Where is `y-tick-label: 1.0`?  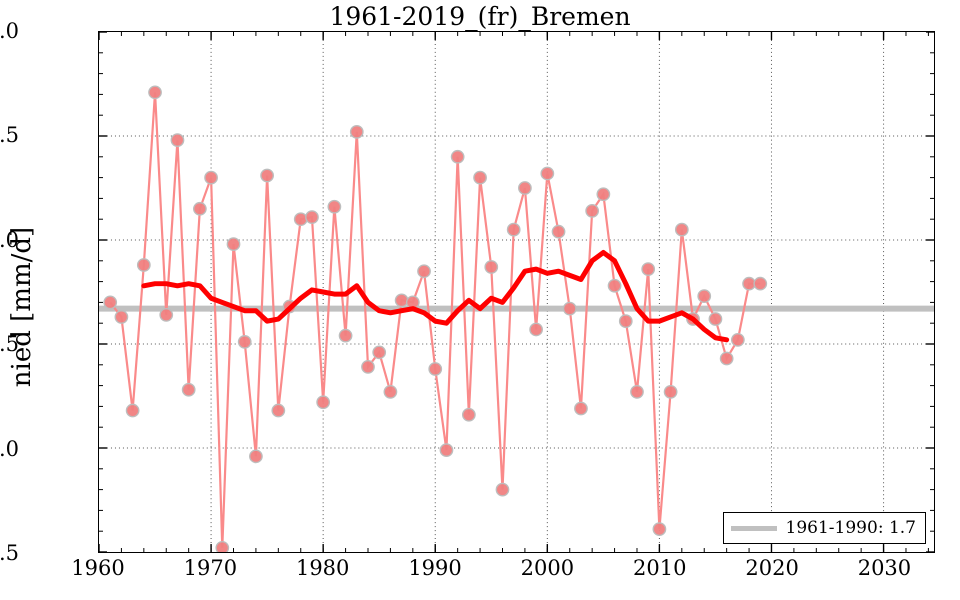
y-tick-label: 1.0 is located at coordinates (9, 448).